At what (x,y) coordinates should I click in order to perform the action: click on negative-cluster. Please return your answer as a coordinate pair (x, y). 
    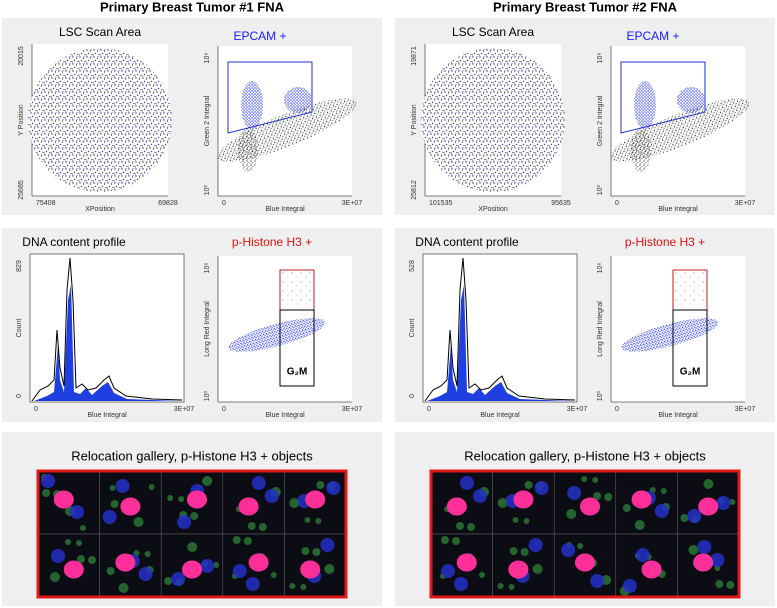
    Looking at the image, I should click on (248, 150).